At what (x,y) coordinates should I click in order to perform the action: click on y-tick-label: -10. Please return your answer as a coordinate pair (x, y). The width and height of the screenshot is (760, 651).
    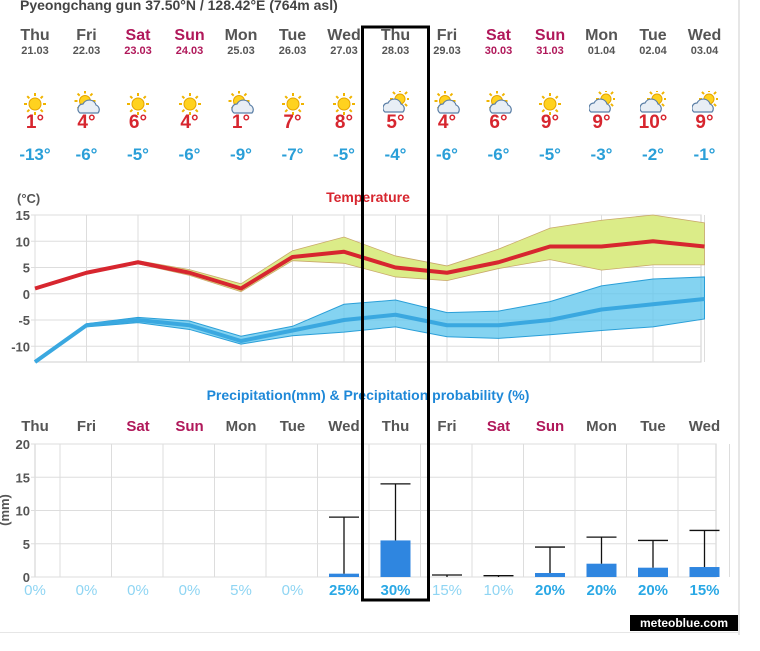
    Looking at the image, I should click on (20, 346).